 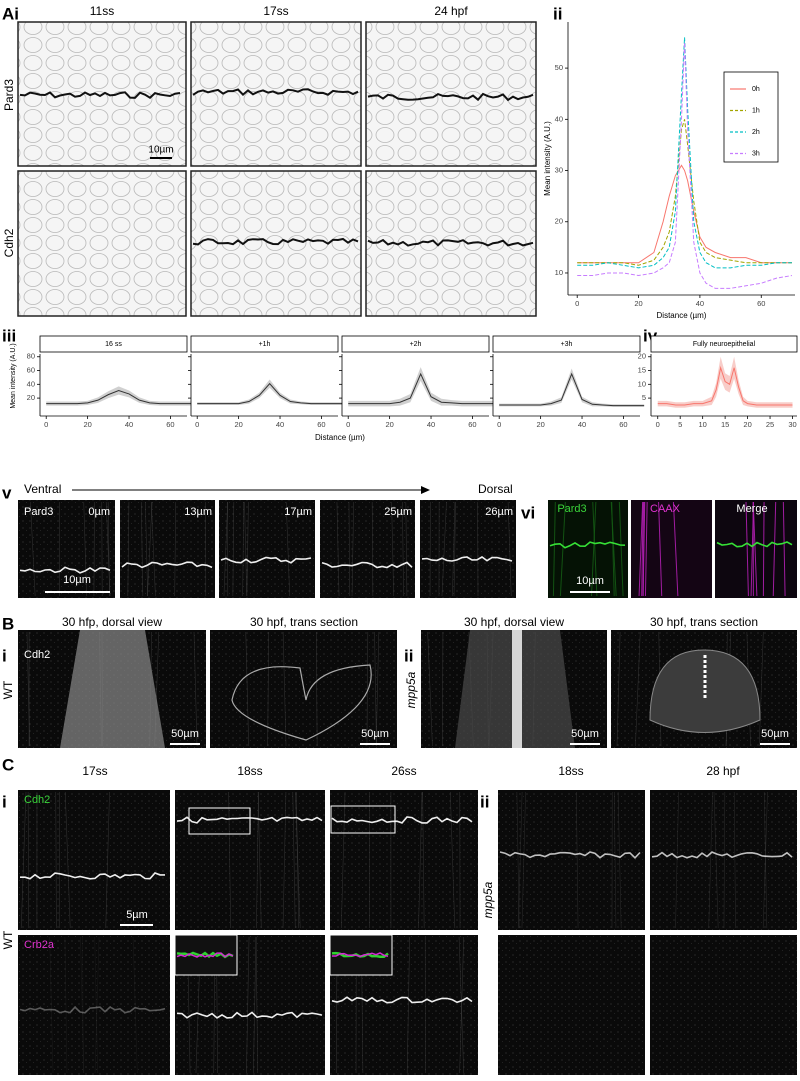 I want to click on x-axis-title: Distance (µm), so click(x=682, y=315).